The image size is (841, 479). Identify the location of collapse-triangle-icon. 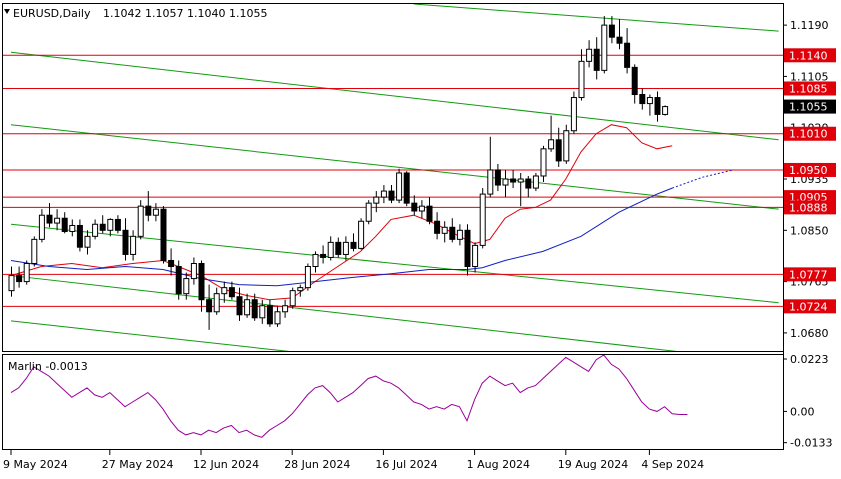
(7, 11).